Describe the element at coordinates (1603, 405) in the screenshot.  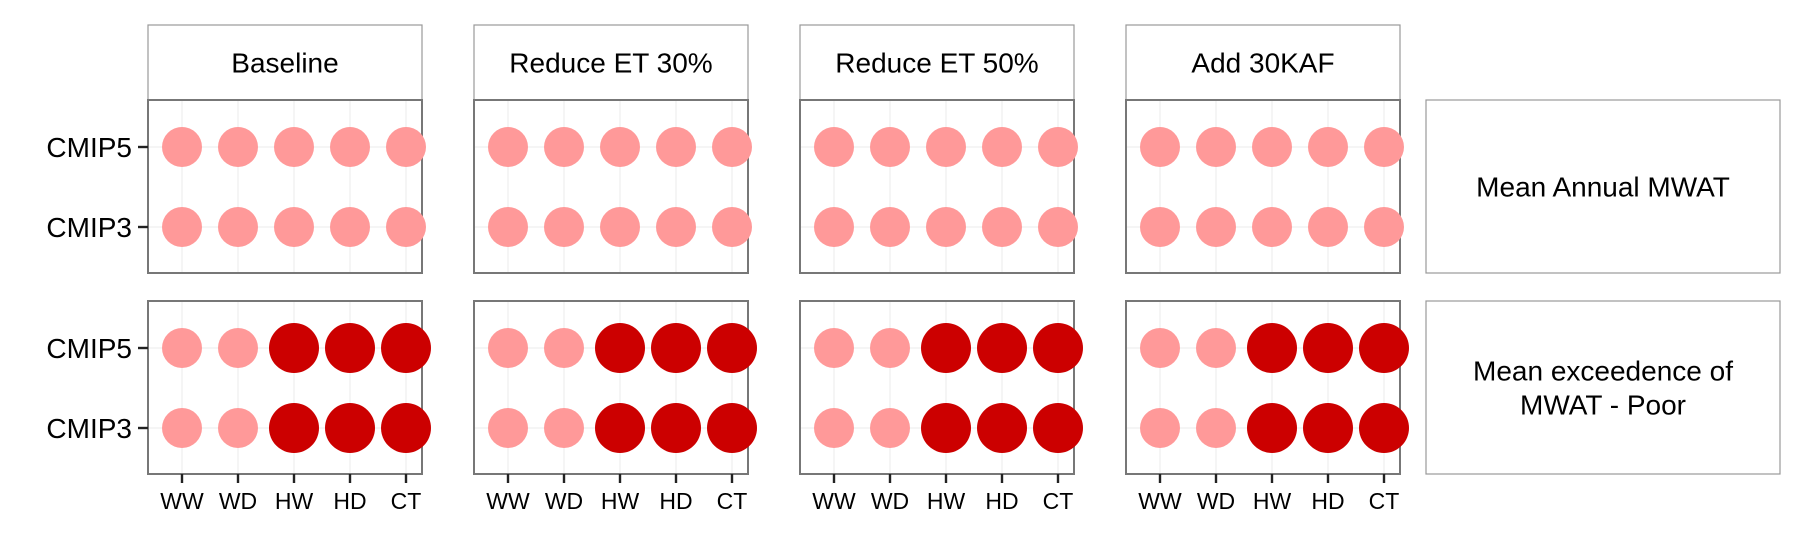
I see `row-strip-label: MWAT - Poor` at that location.